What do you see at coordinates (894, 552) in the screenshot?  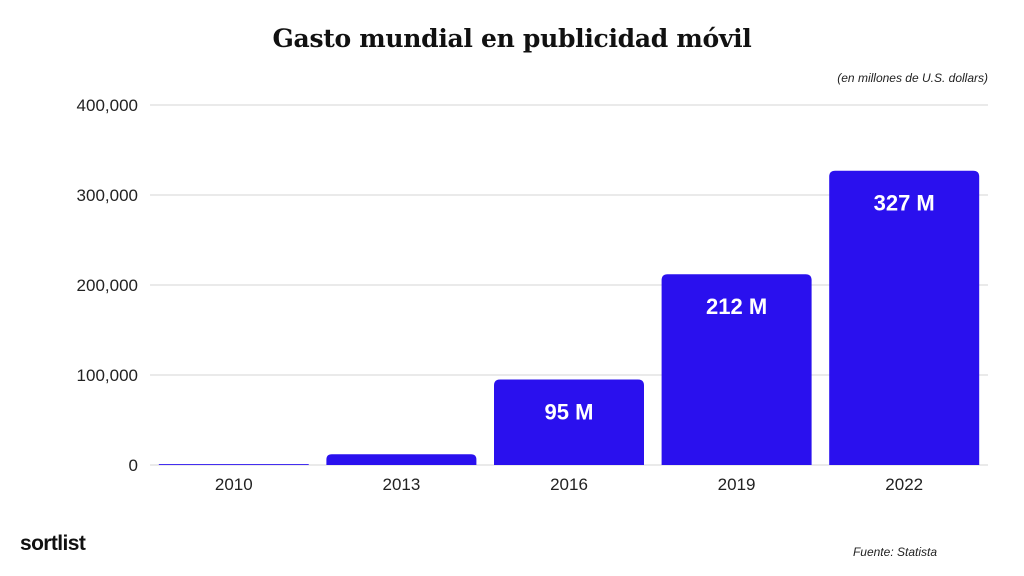 I see `source-note: Fuente: Statista` at bounding box center [894, 552].